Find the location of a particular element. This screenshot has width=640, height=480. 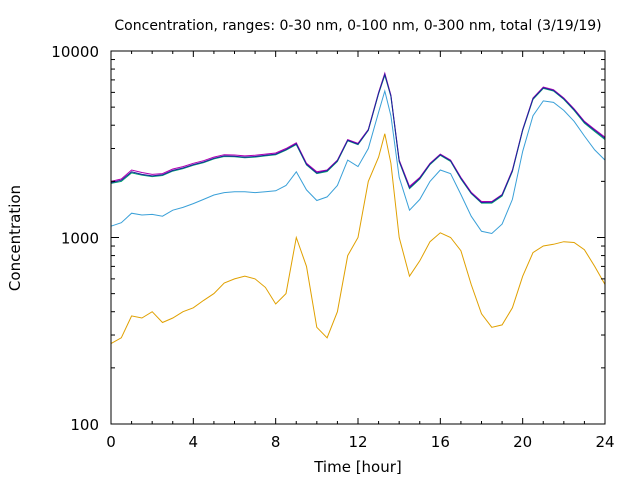

x-axis-label: Time [hour] is located at coordinates (357, 467).